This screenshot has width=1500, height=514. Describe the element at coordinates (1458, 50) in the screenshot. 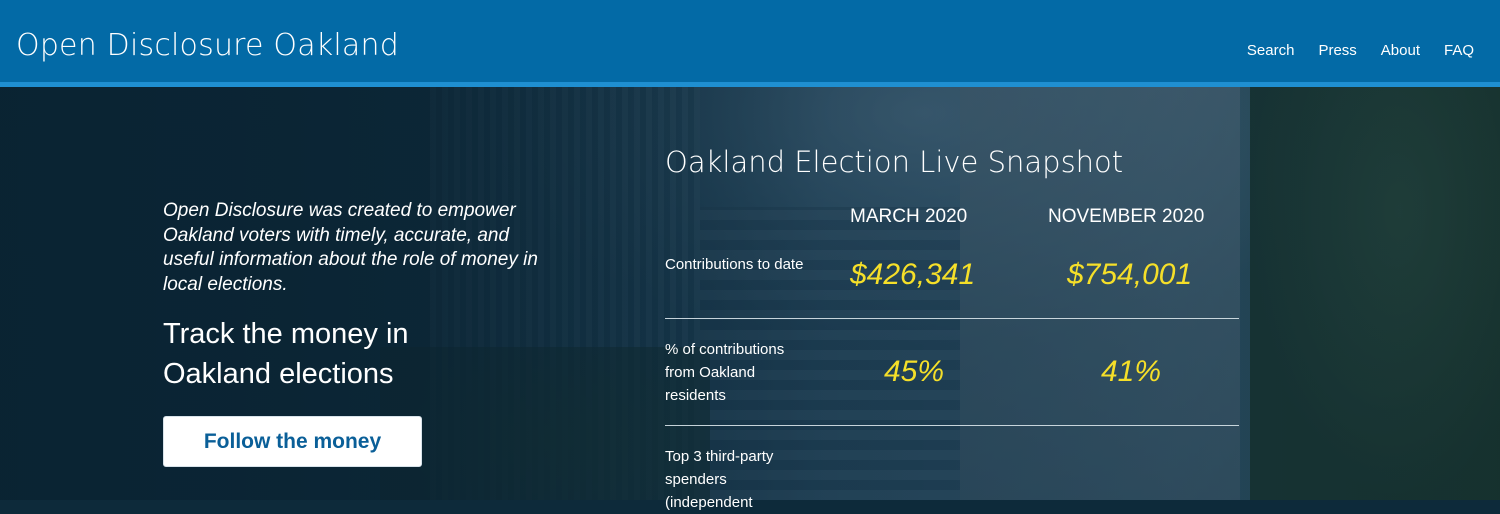

I see `nav-faq: FAQ` at that location.